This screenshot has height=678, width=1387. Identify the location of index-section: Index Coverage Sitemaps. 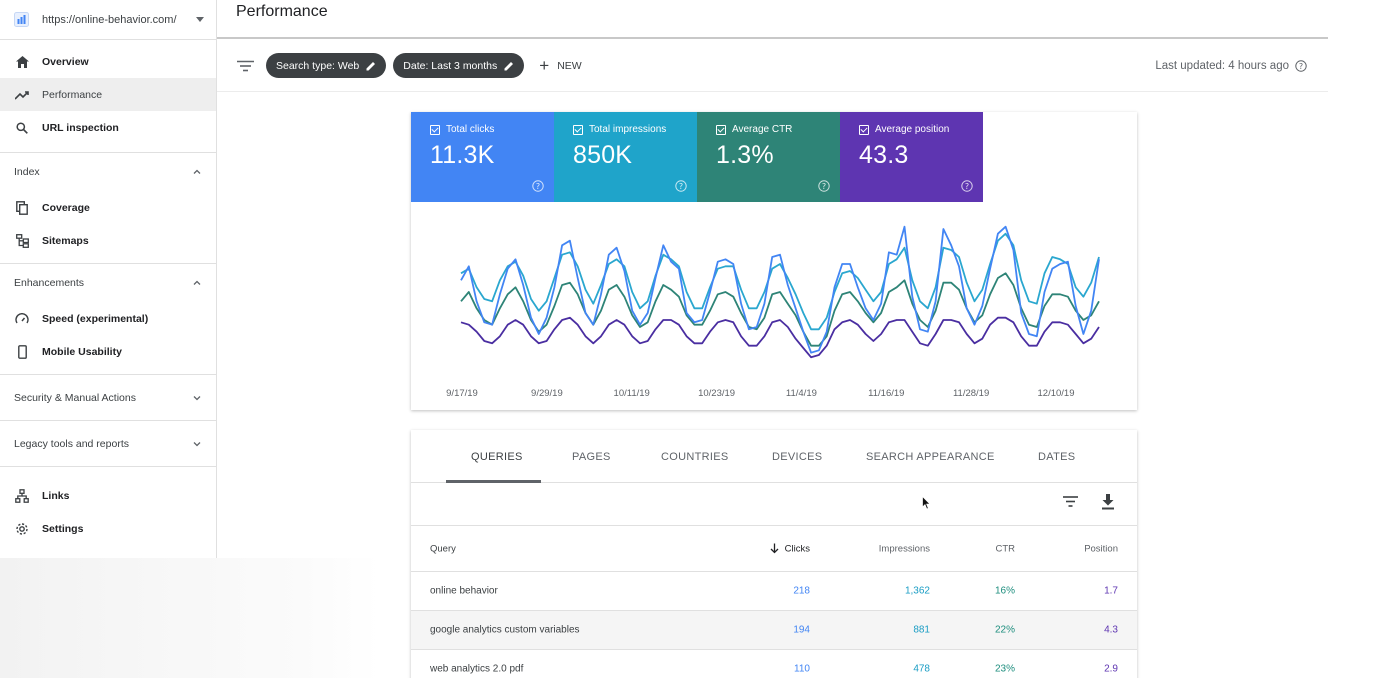
(108, 204).